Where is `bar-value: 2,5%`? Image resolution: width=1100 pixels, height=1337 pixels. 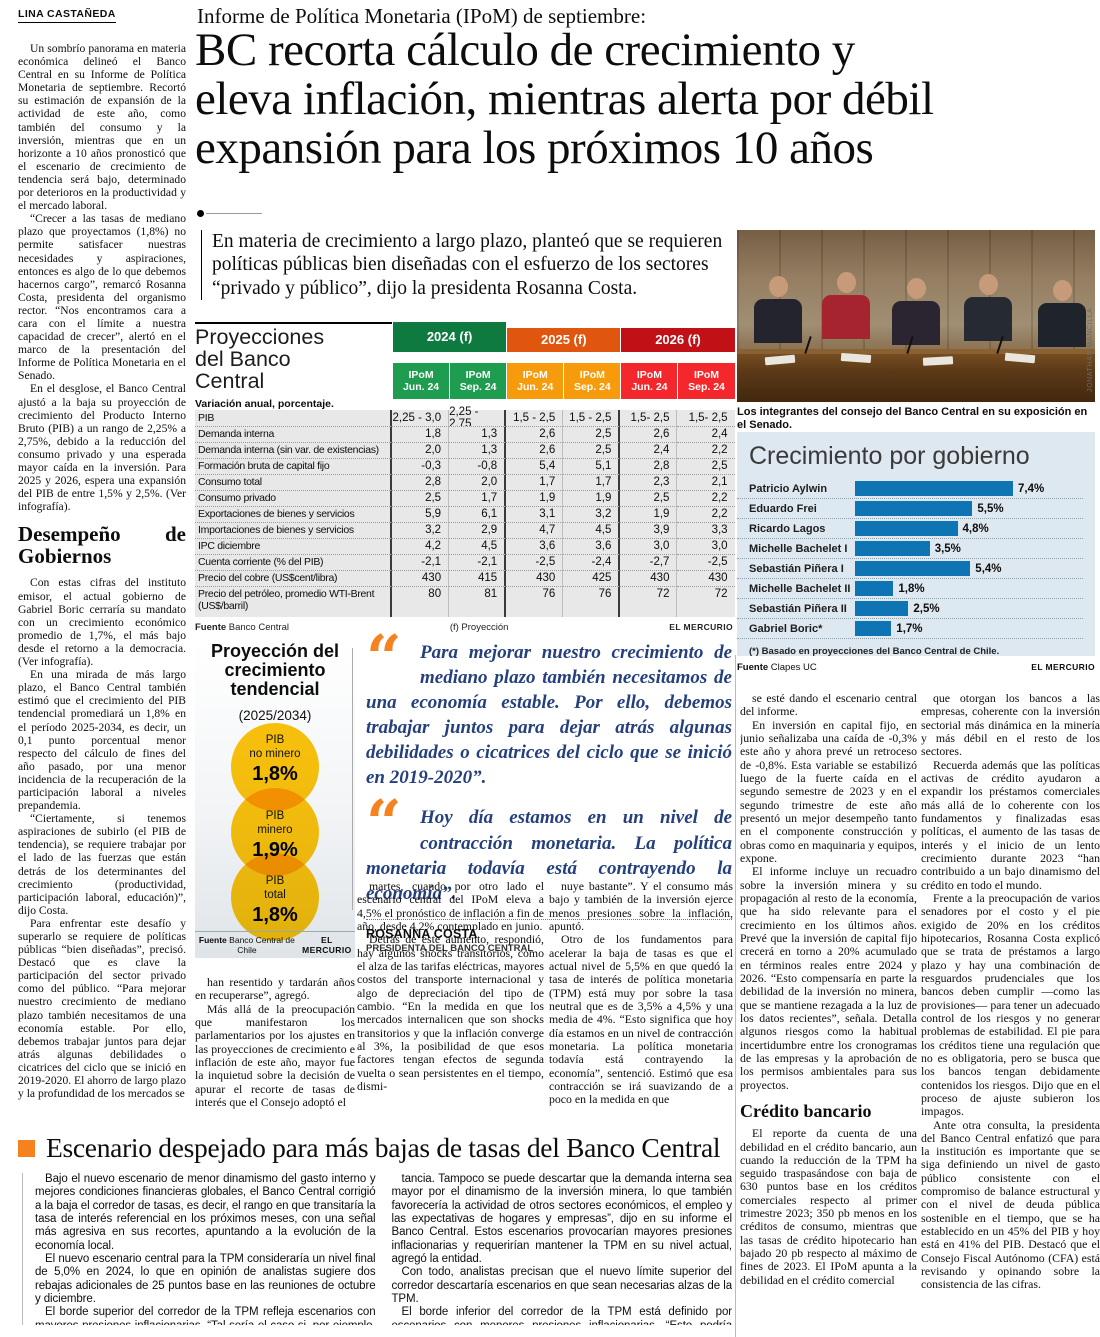 bar-value: 2,5% is located at coordinates (926, 608).